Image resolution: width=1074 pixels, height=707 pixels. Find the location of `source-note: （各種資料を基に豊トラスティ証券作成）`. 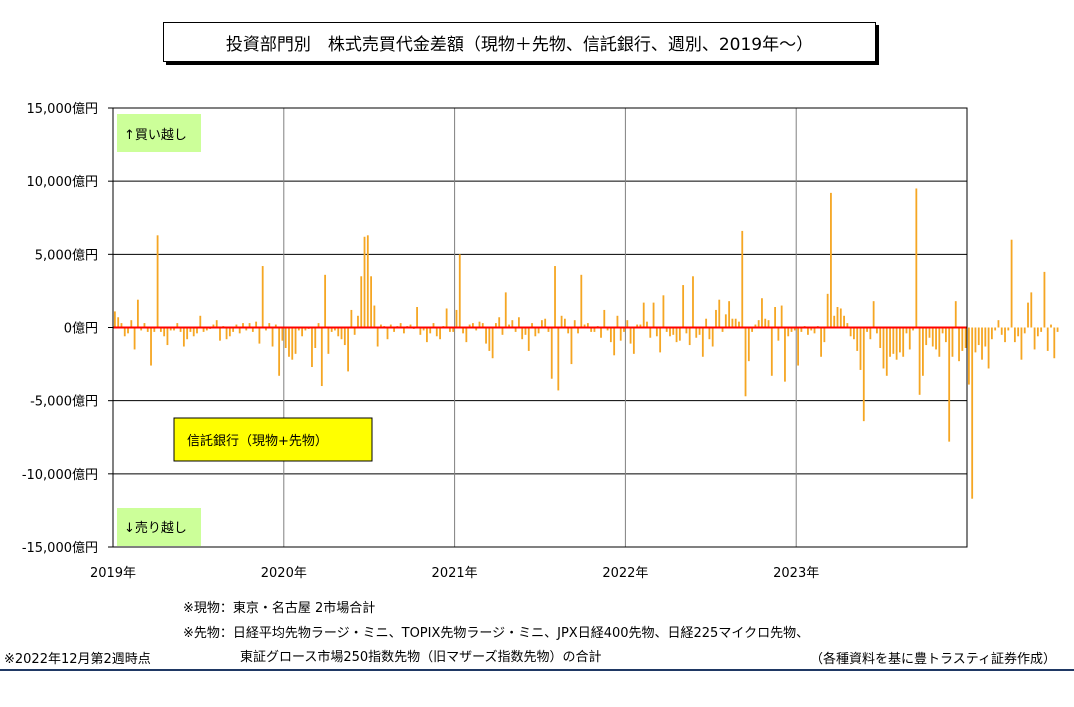

source-note: （各種資料を基に豊トラスティ証券作成） is located at coordinates (933, 659).